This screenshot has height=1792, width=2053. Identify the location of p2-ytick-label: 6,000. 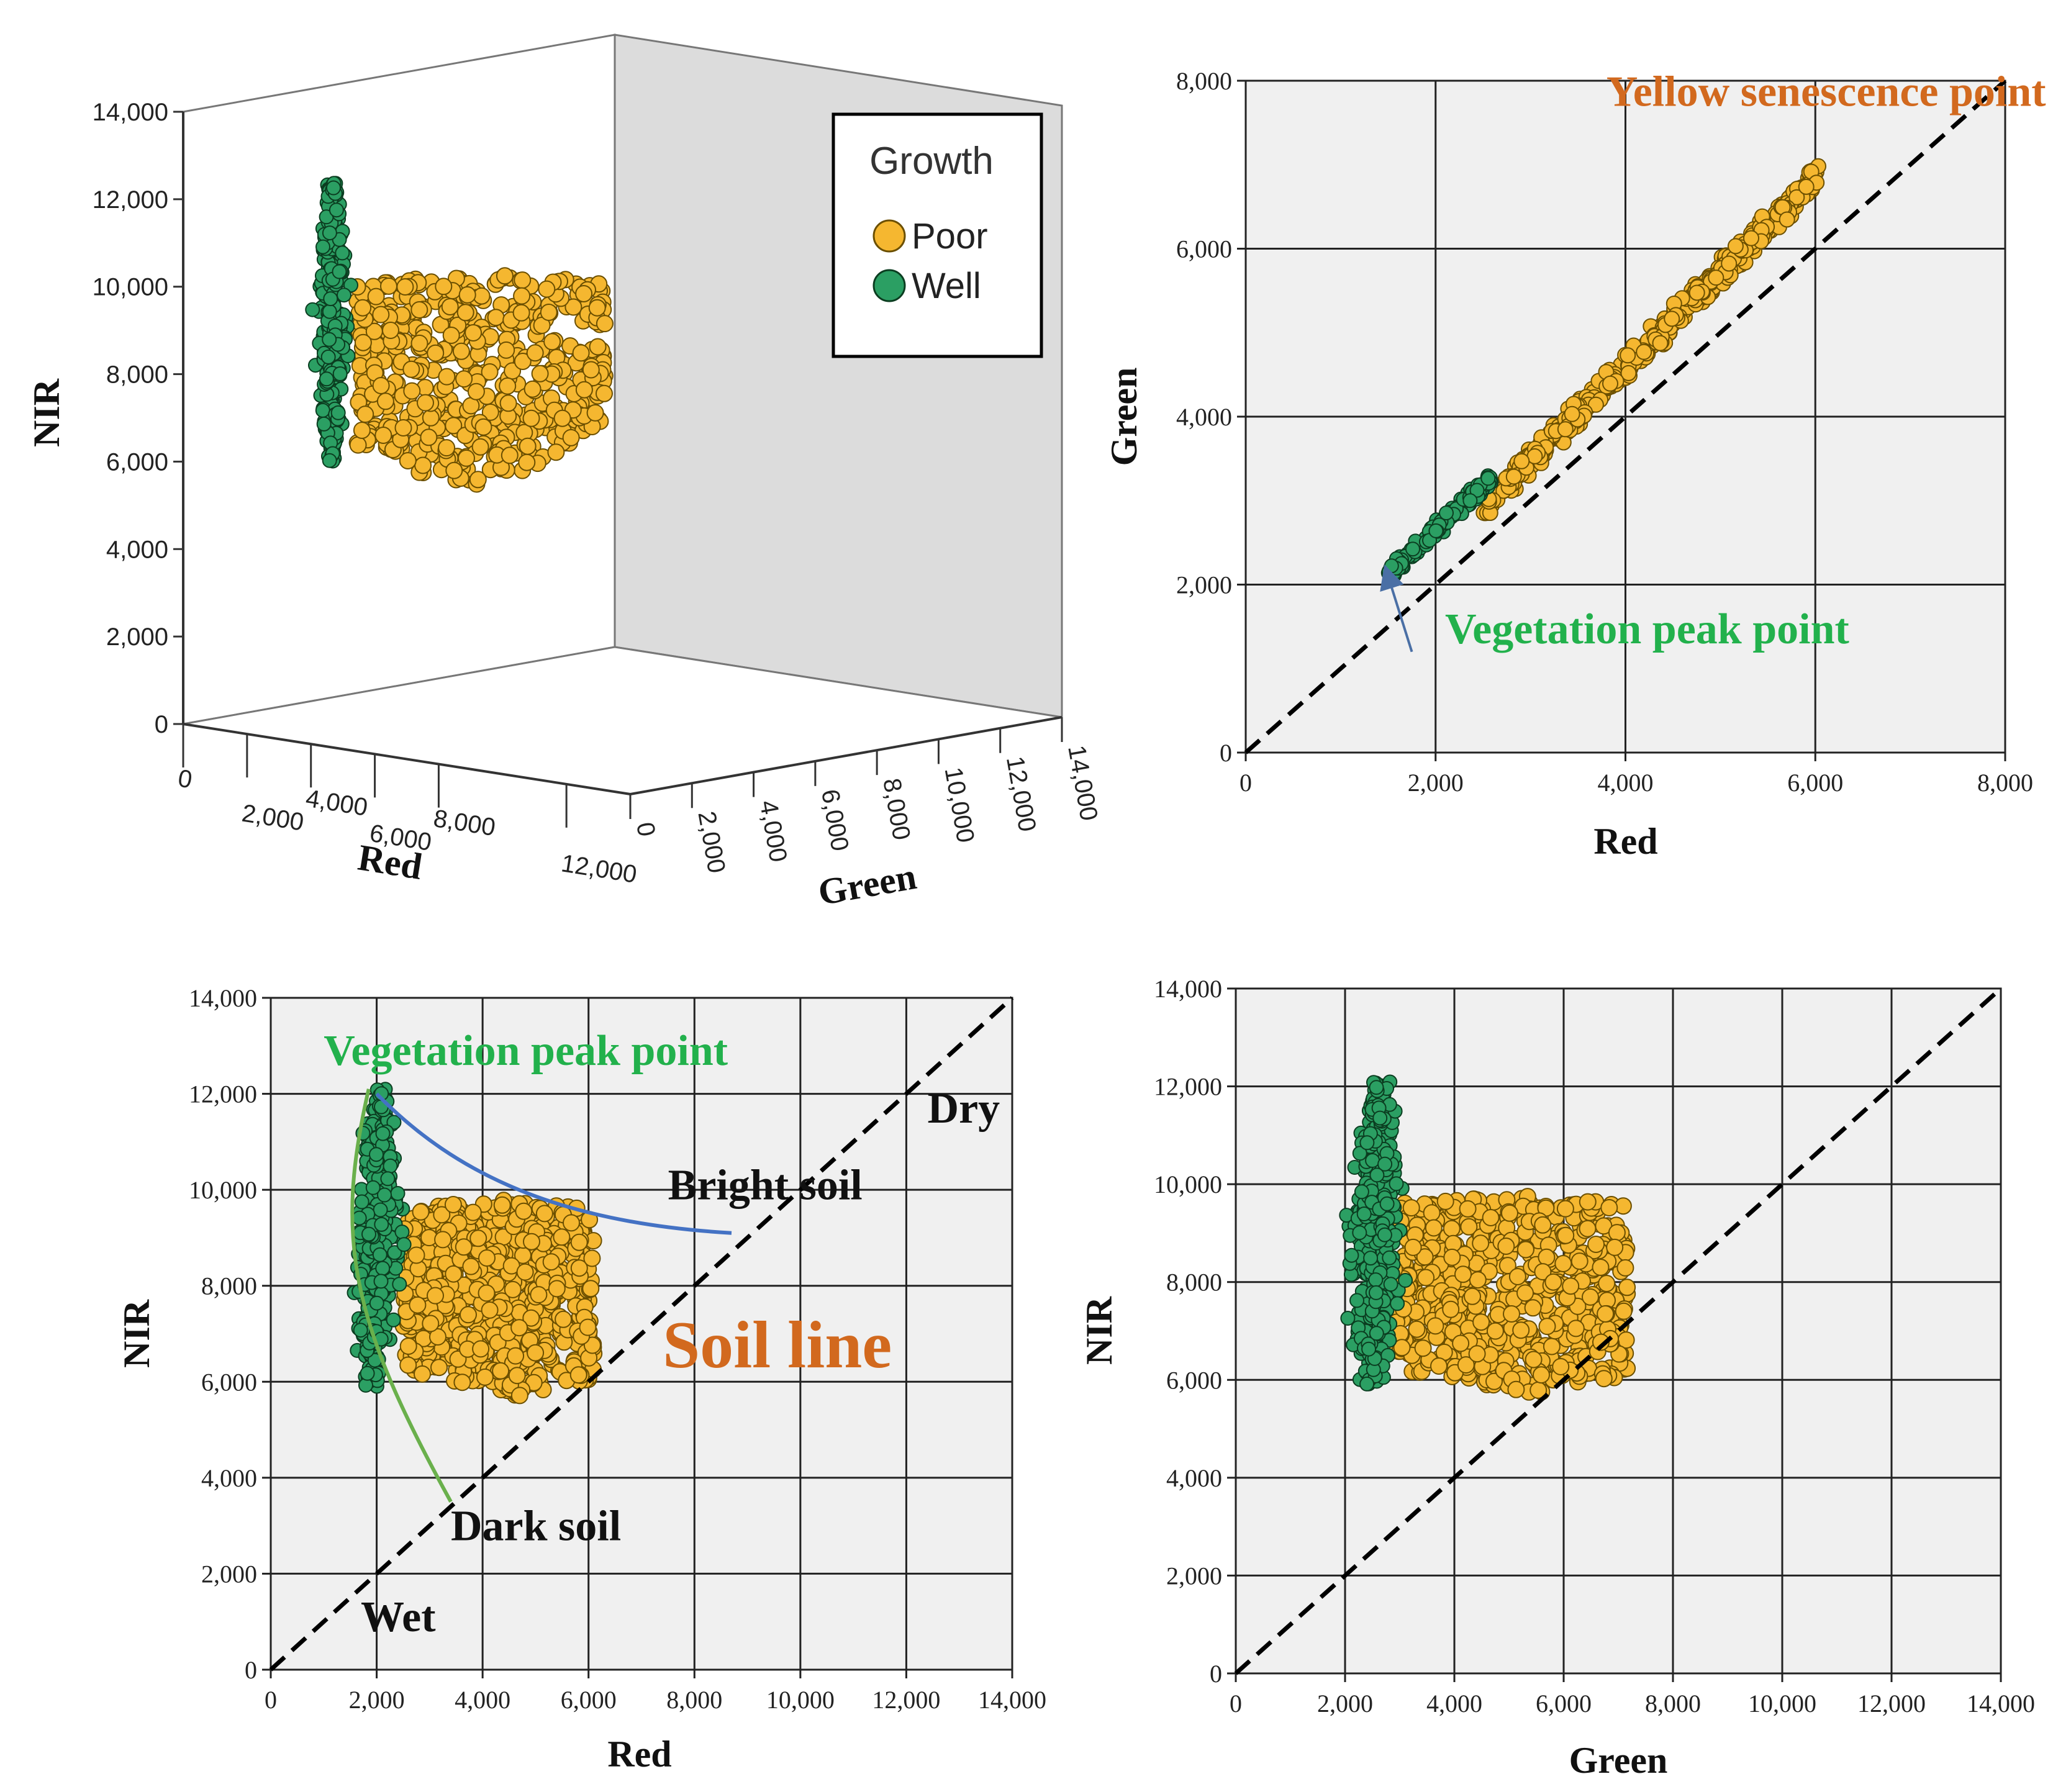
(1204, 249).